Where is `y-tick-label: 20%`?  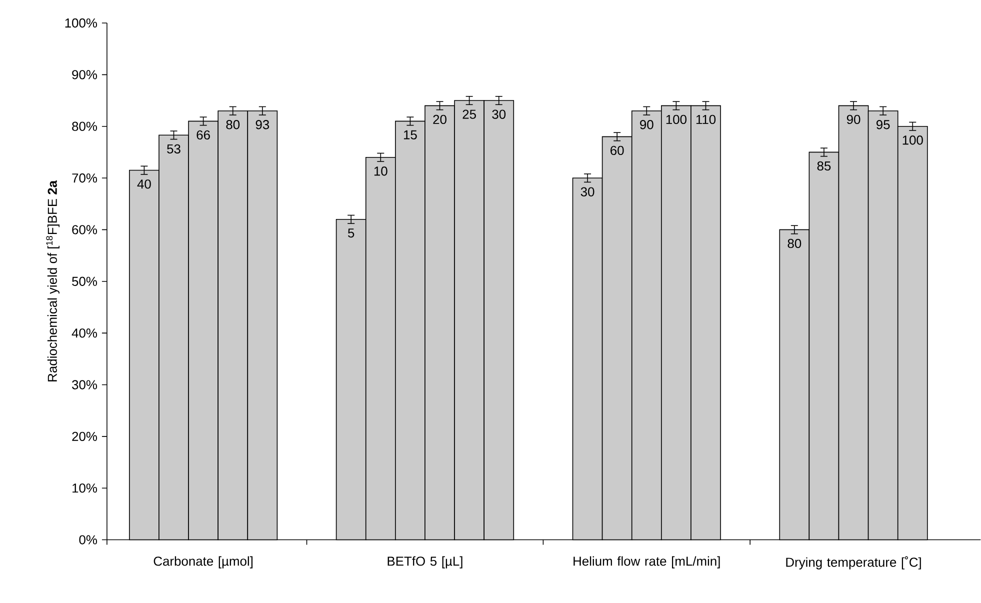
y-tick-label: 20% is located at coordinates (84, 437).